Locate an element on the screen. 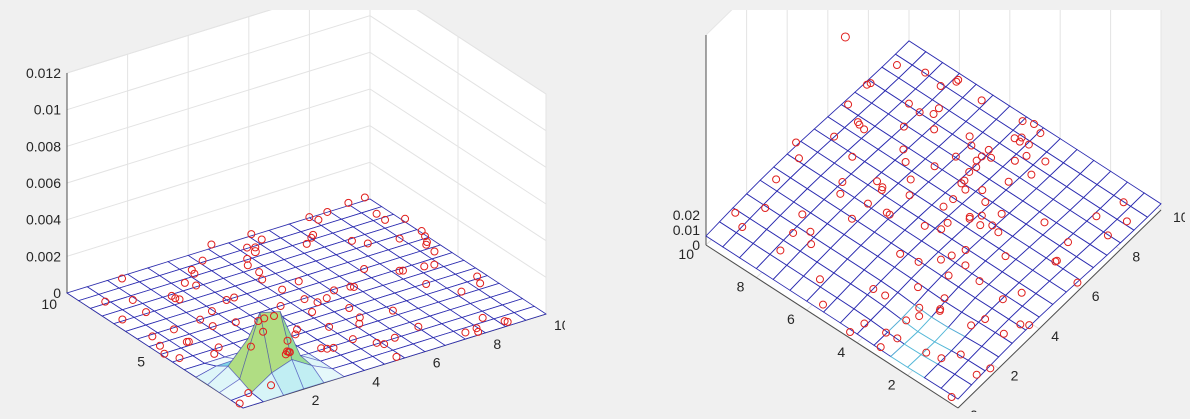 The height and width of the screenshot is (419, 1190). y-axis-line is located at coordinates (832, 326).